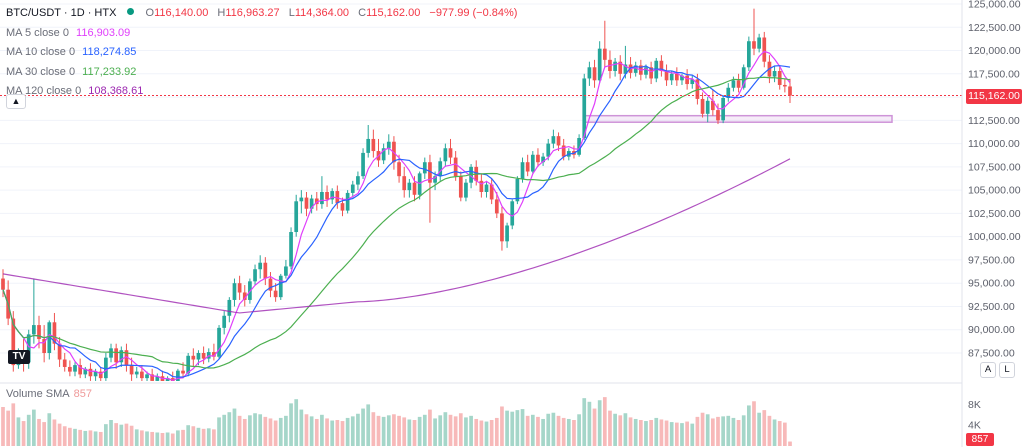 This screenshot has width=1024, height=447. I want to click on indicator-ma5: MA 5 close 0 116,903.09, so click(261, 34).